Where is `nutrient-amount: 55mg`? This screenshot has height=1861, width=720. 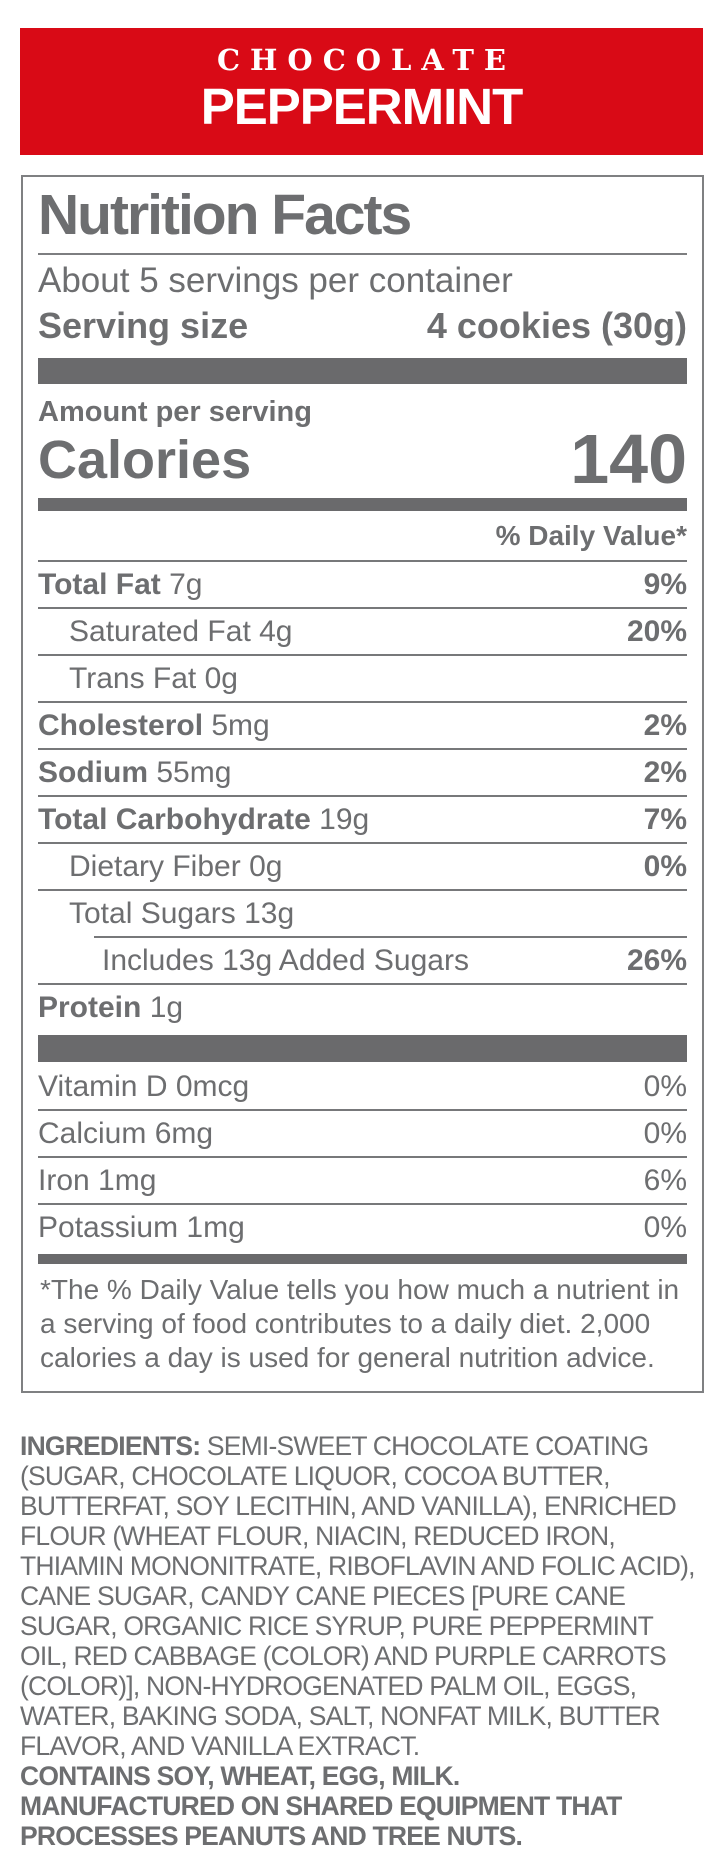 nutrient-amount: 55mg is located at coordinates (194, 772).